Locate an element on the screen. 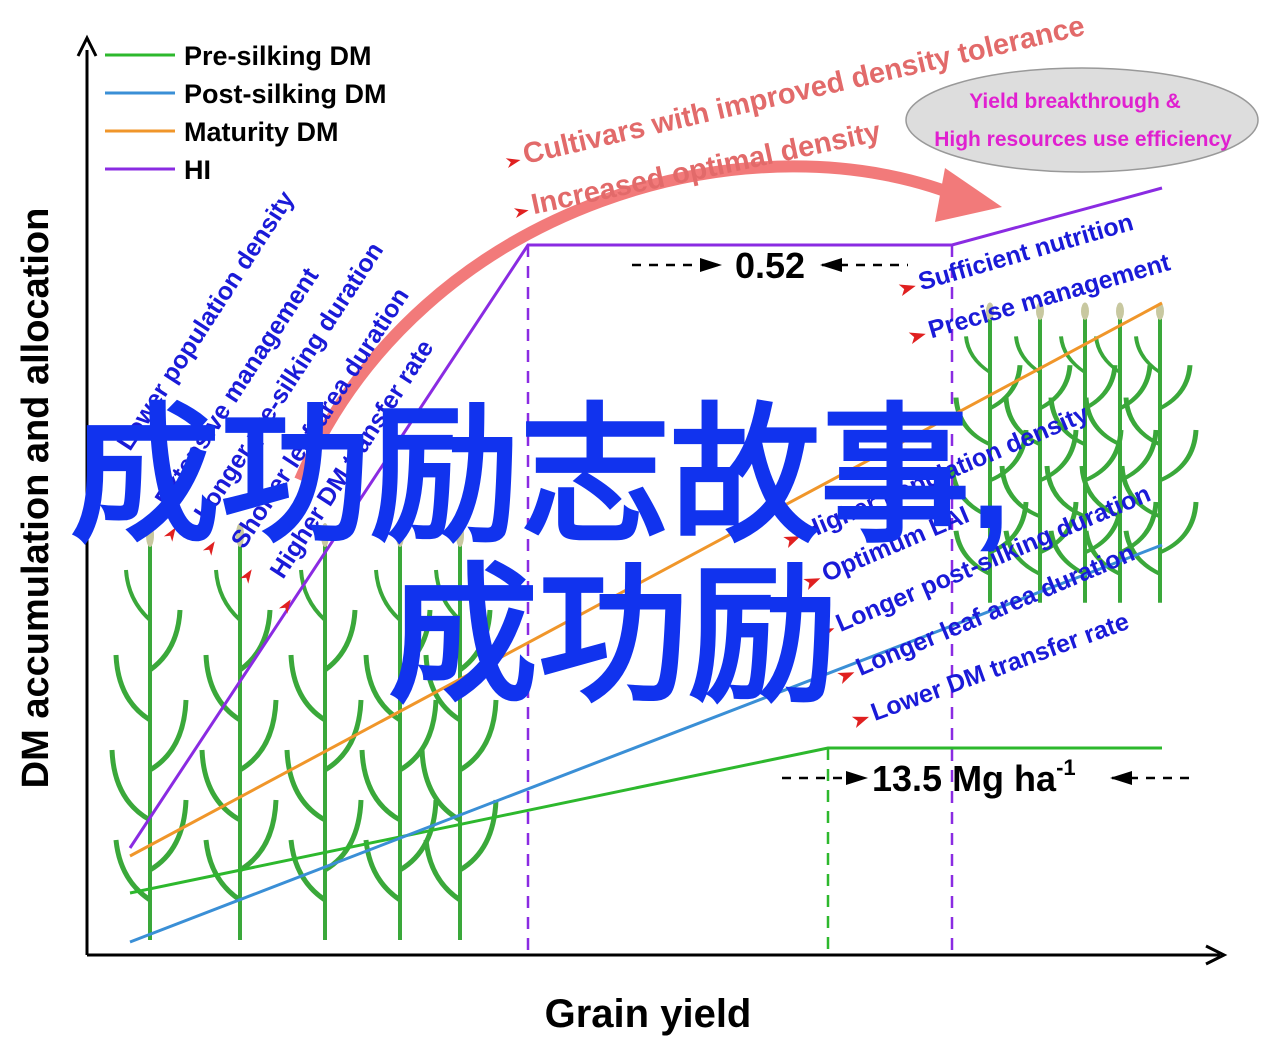 The image size is (1269, 1041). legend-label-pre-silking: Pre-silking DM is located at coordinates (278, 56).